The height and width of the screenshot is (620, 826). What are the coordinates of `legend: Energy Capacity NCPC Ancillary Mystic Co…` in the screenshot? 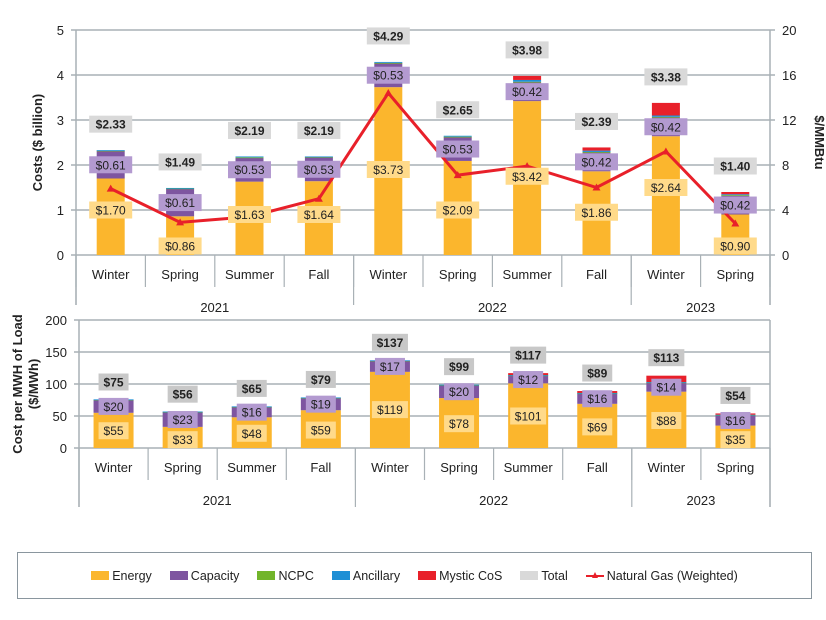 It's located at (414, 575).